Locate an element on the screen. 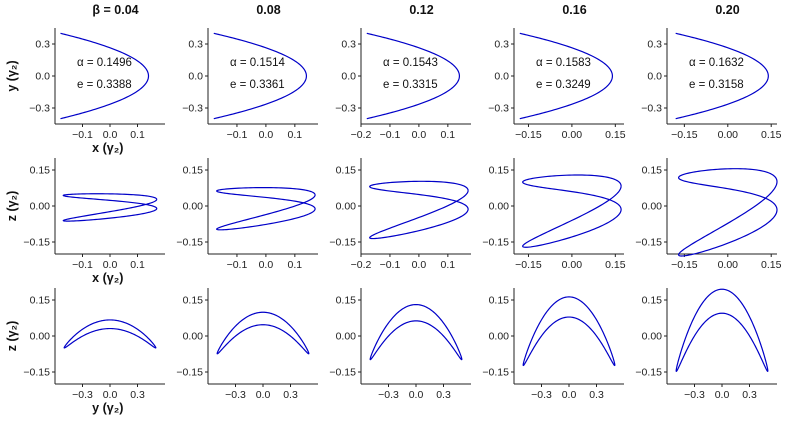 The width and height of the screenshot is (785, 436). panel-yz-1: 0.15 0.00 −0.15 −0.3 0.0 0.3 is located at coordinates (247, 344).